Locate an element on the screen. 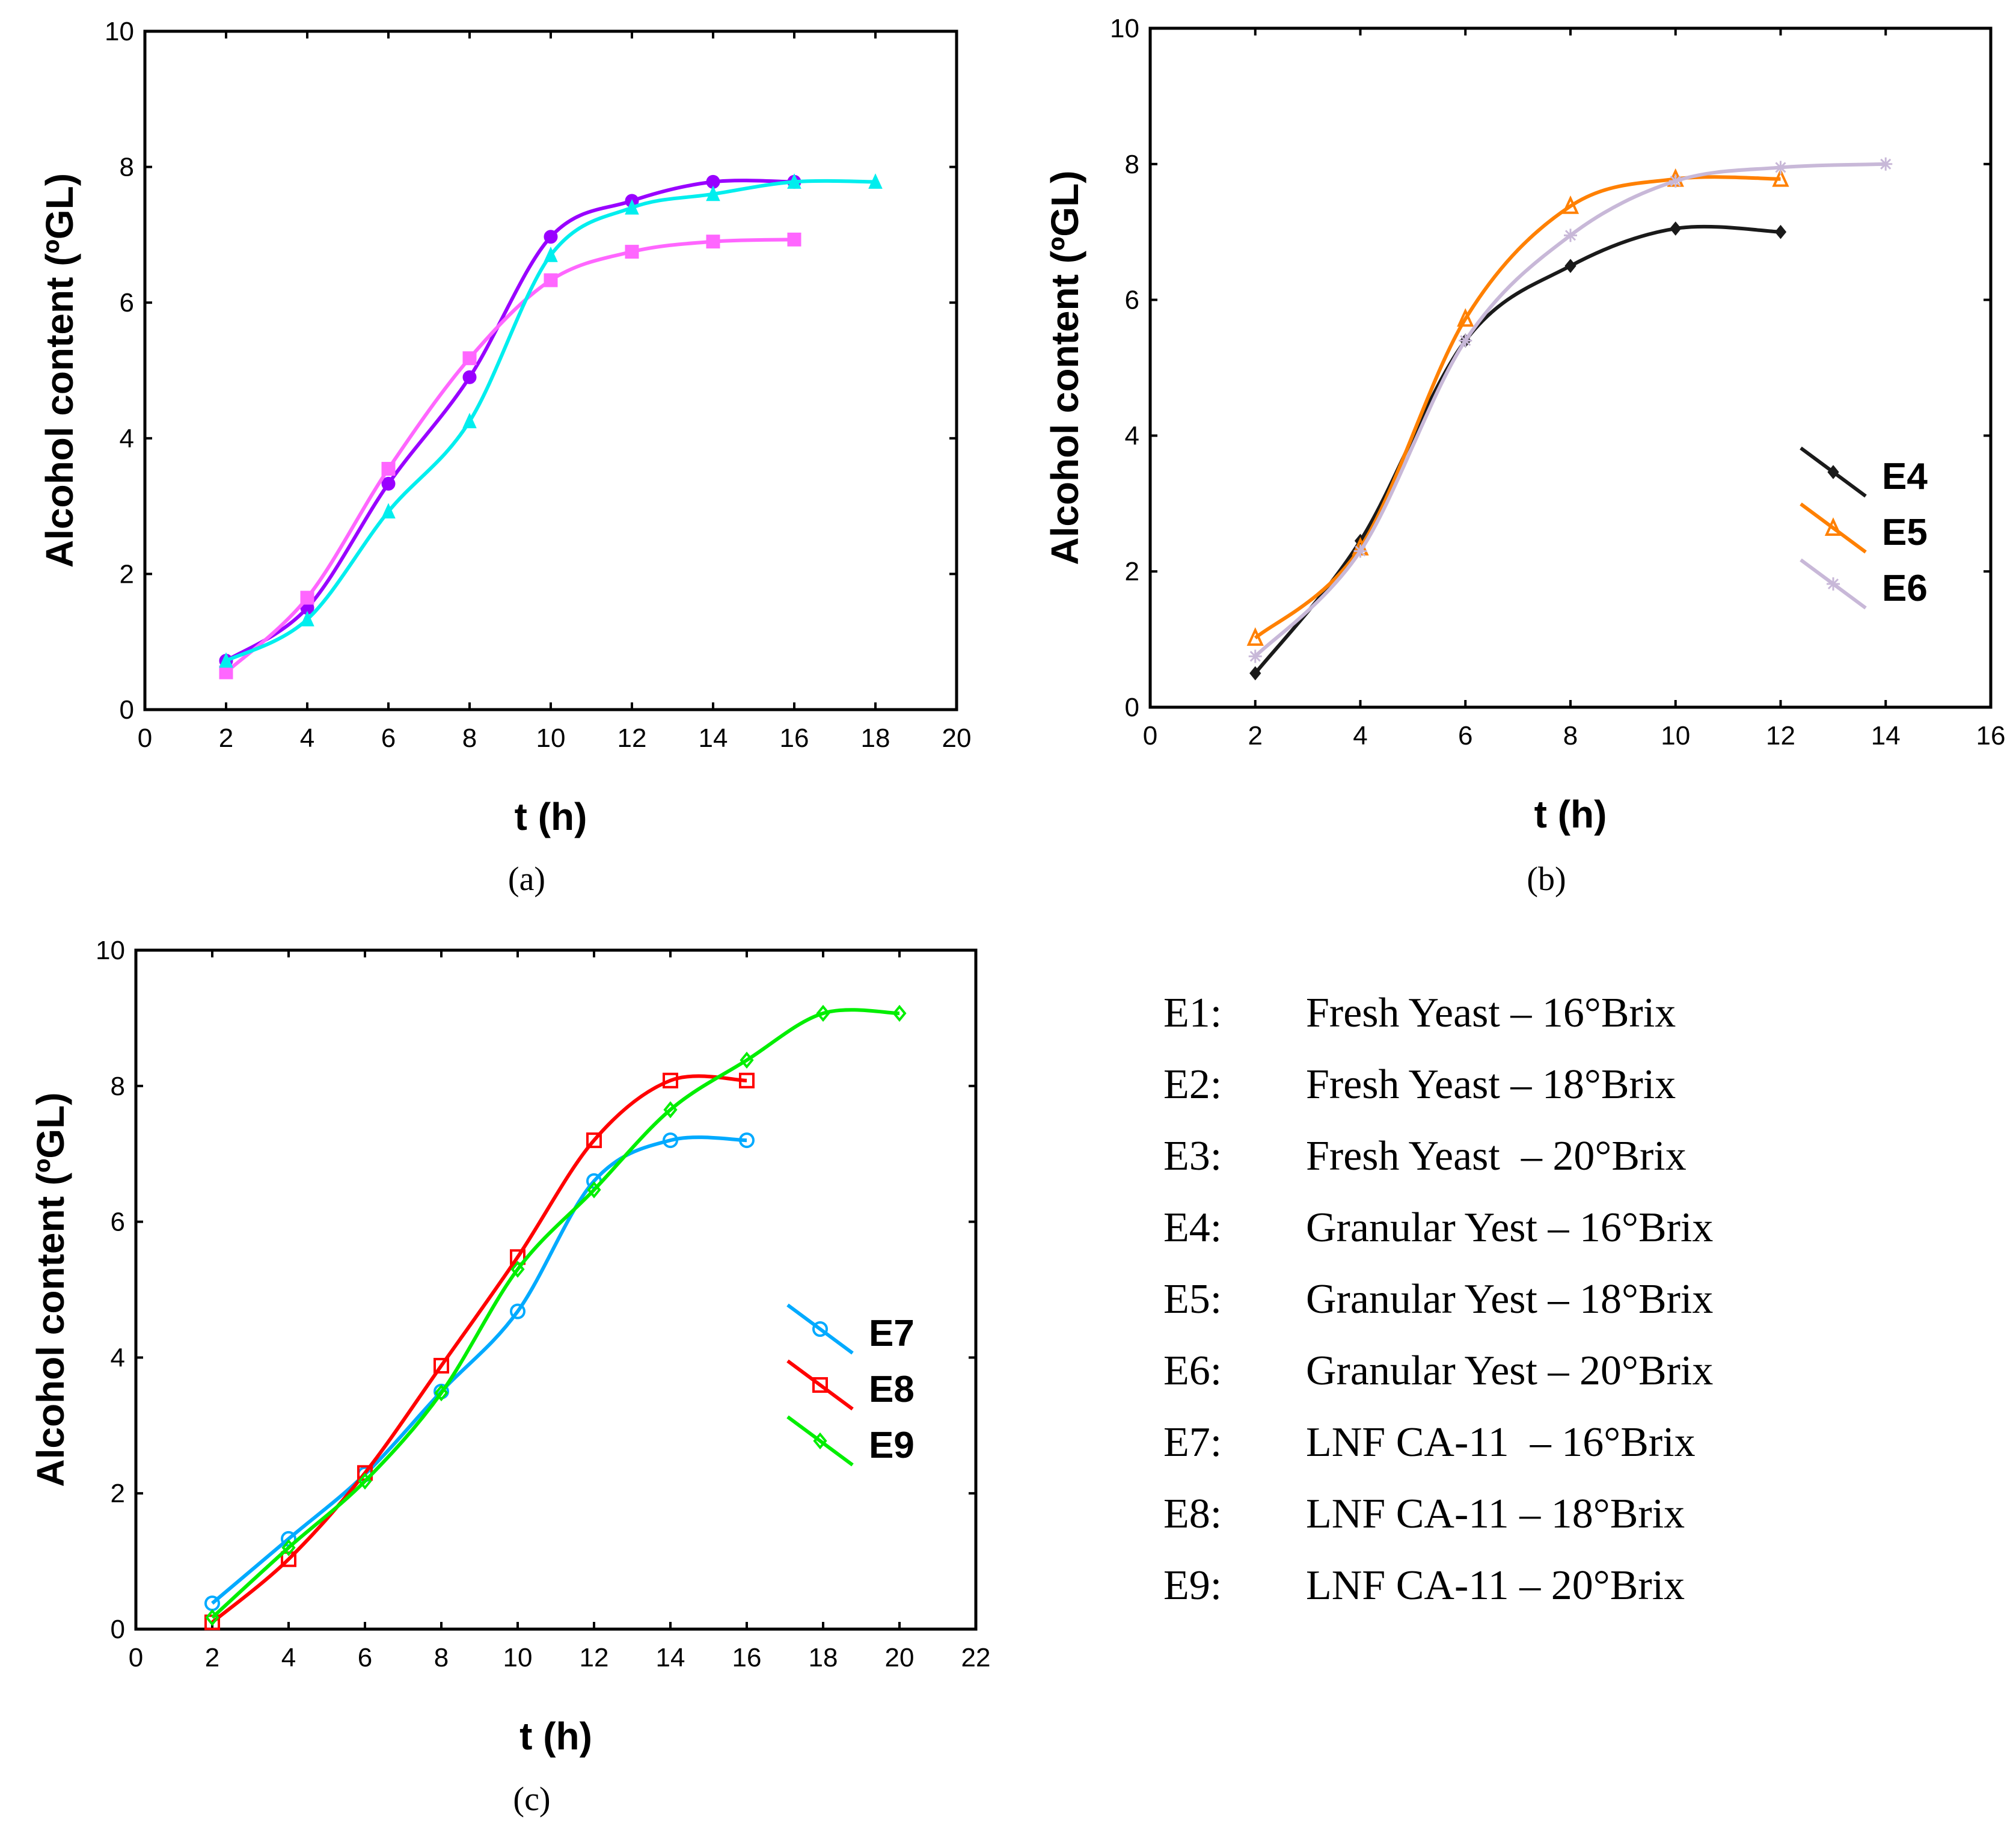 The image size is (2016, 1833). x-tick-label: 2 is located at coordinates (1255, 736).